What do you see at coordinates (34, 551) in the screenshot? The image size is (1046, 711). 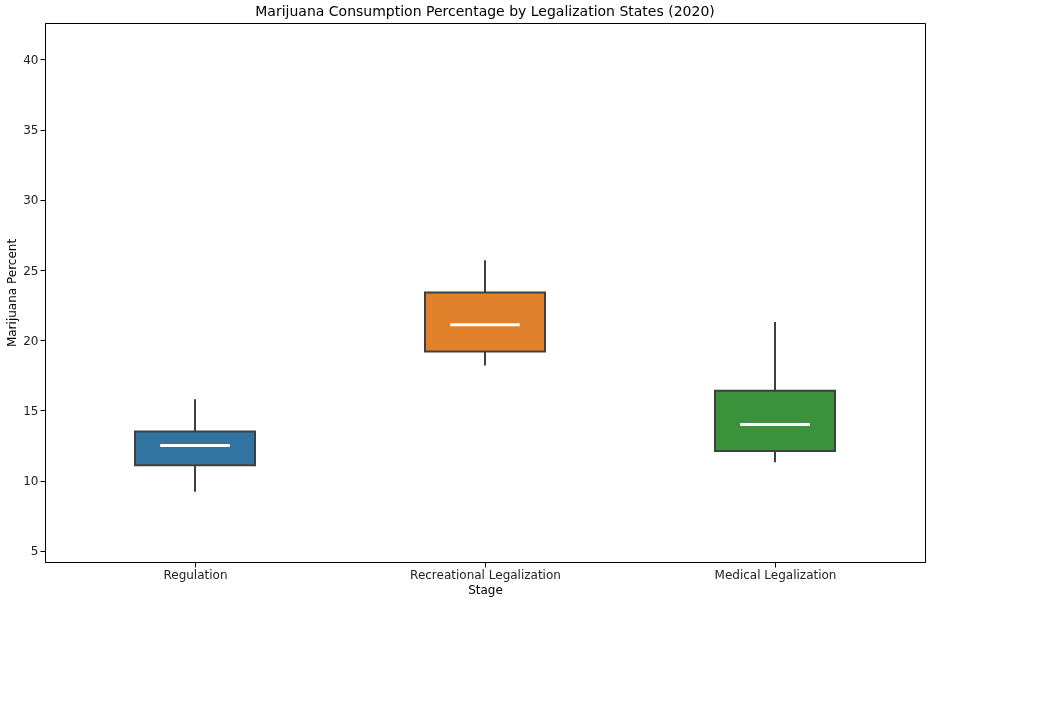 I see `y-tick-label: 5` at bounding box center [34, 551].